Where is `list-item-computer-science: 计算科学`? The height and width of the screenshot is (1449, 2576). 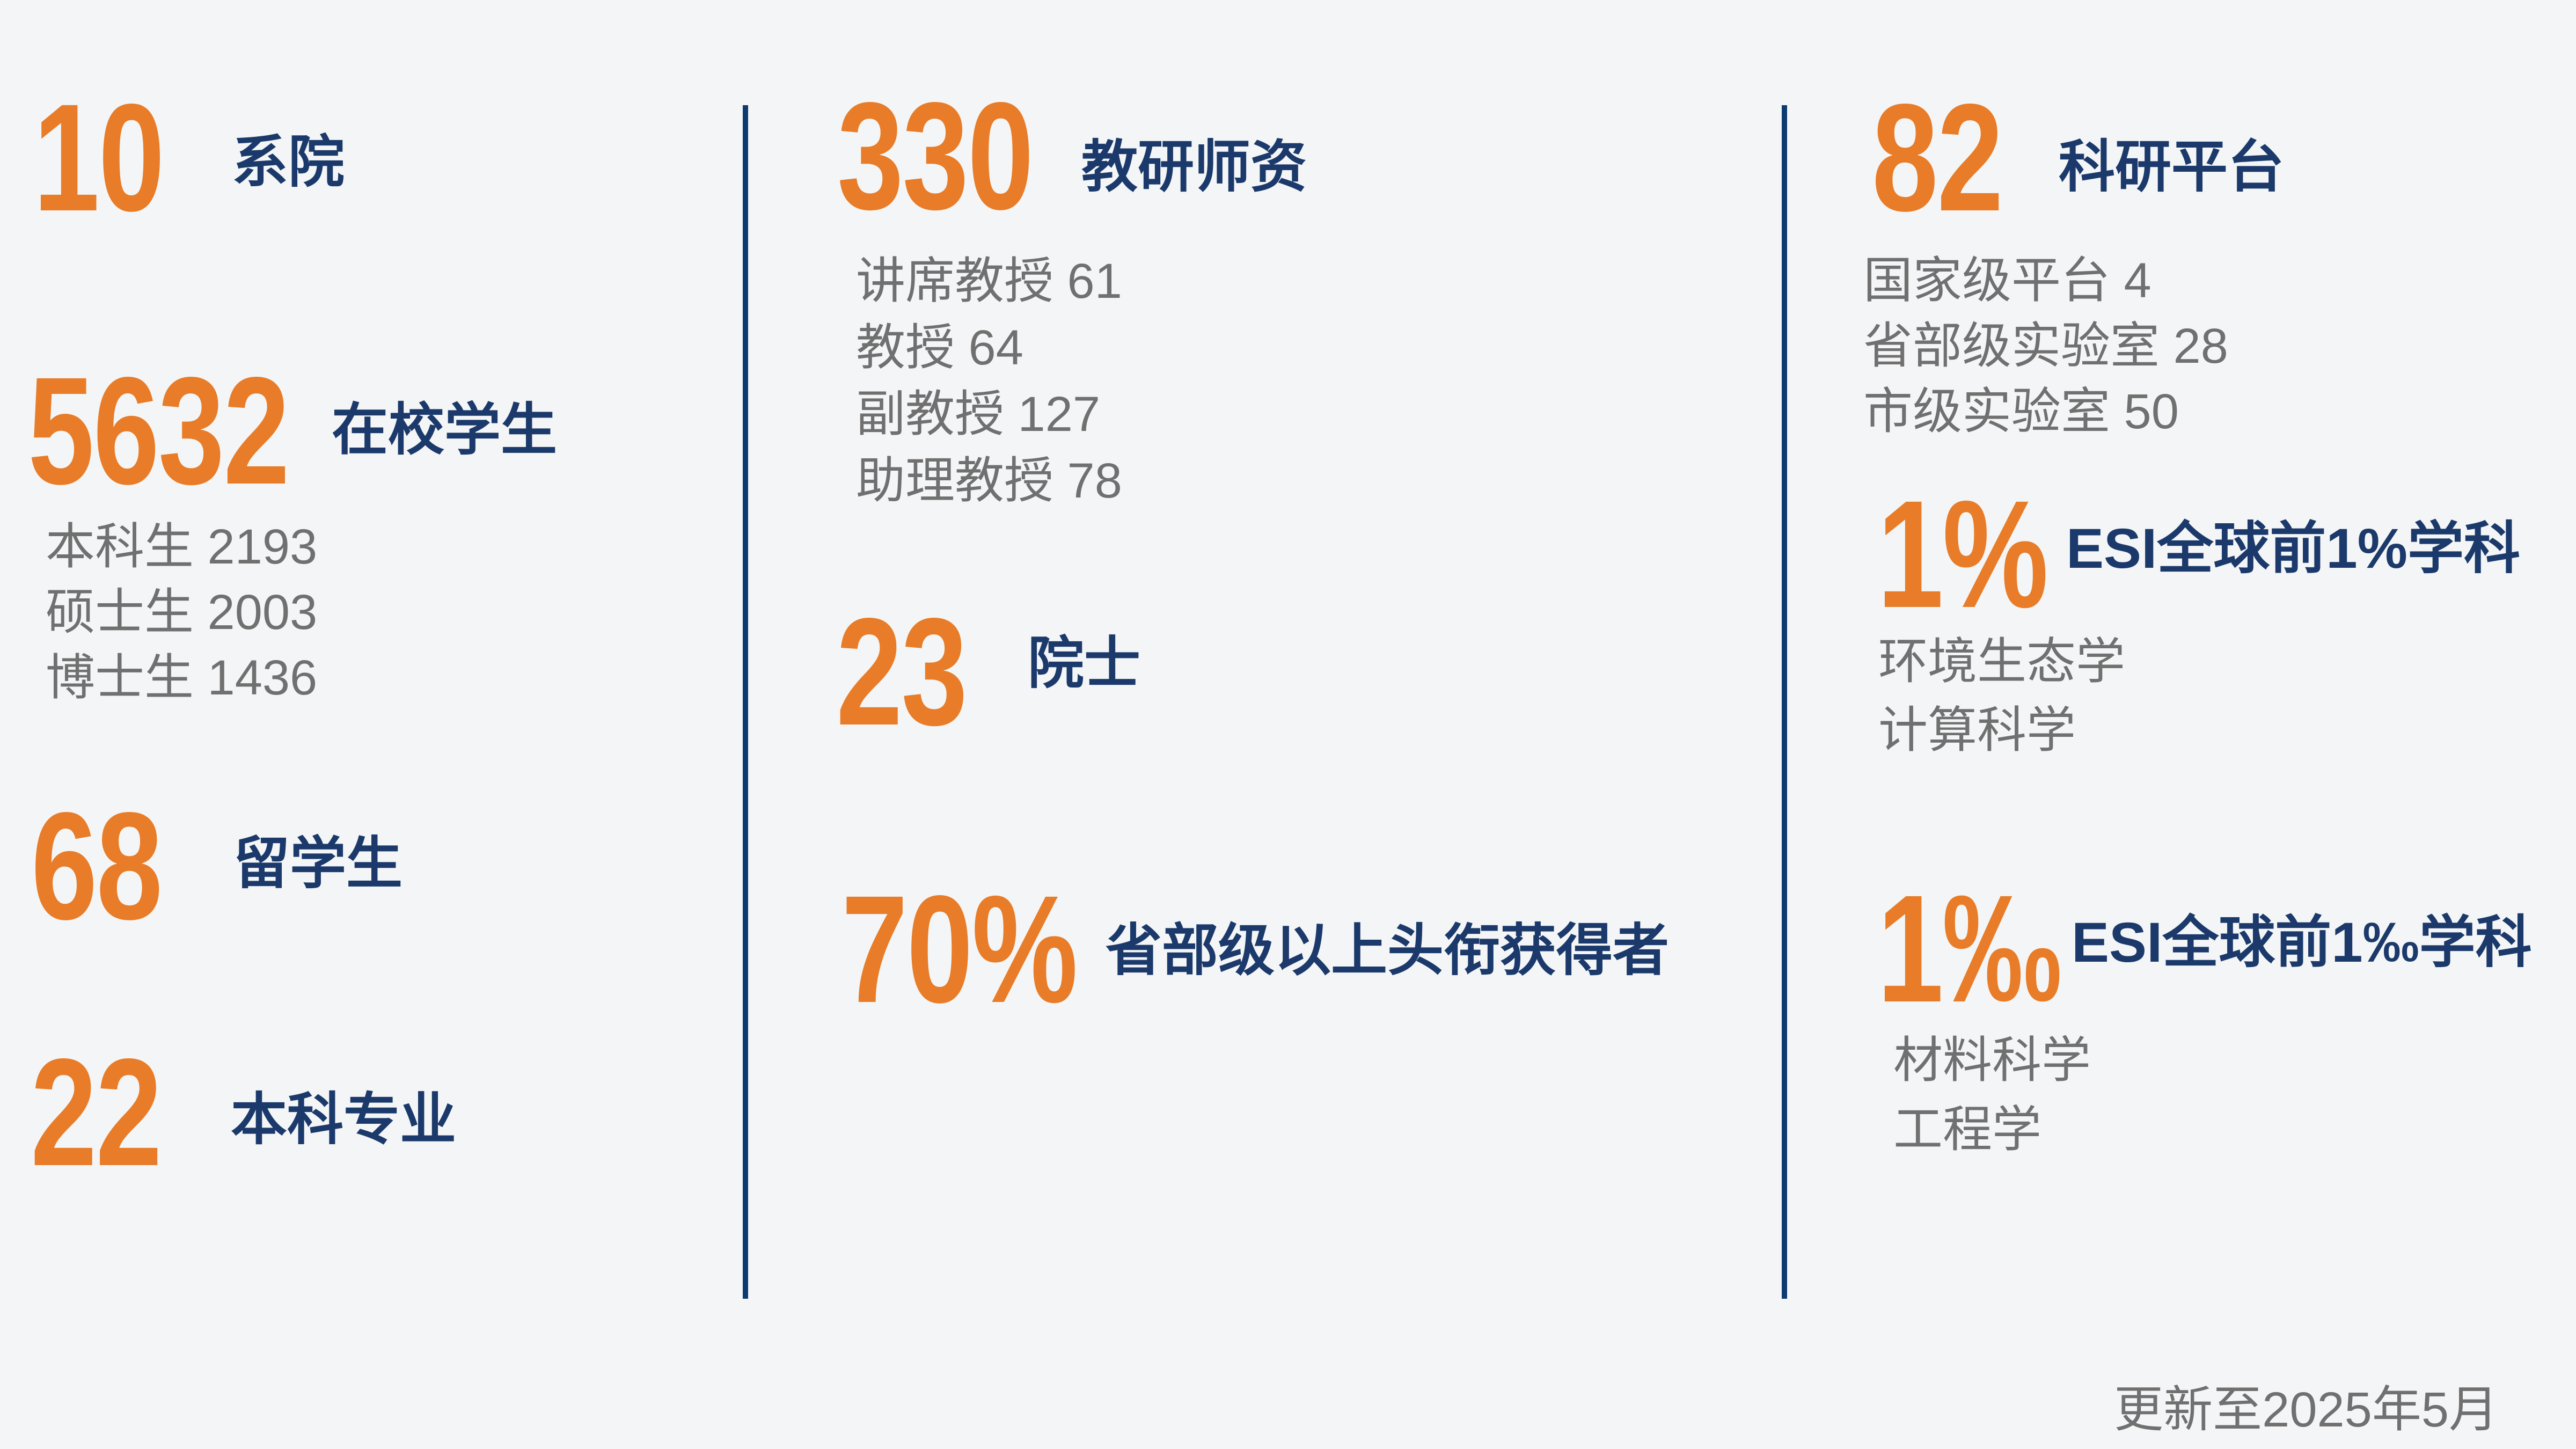
list-item-computer-science: 计算科学 is located at coordinates (1977, 730).